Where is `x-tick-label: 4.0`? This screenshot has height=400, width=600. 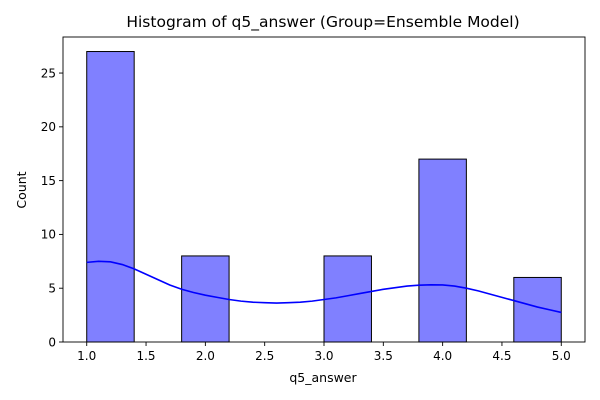
x-tick-label: 4.0 is located at coordinates (442, 356).